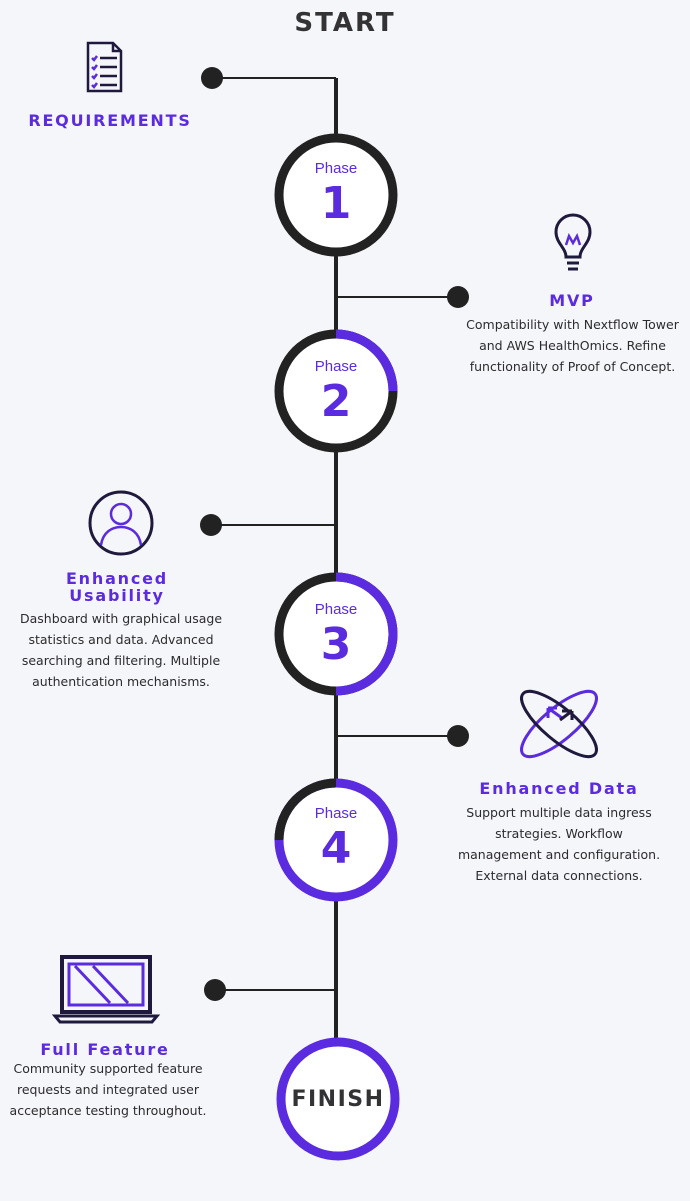 This screenshot has height=1201, width=690. Describe the element at coordinates (336, 401) in the screenshot. I see `phase-2-number: 2` at that location.